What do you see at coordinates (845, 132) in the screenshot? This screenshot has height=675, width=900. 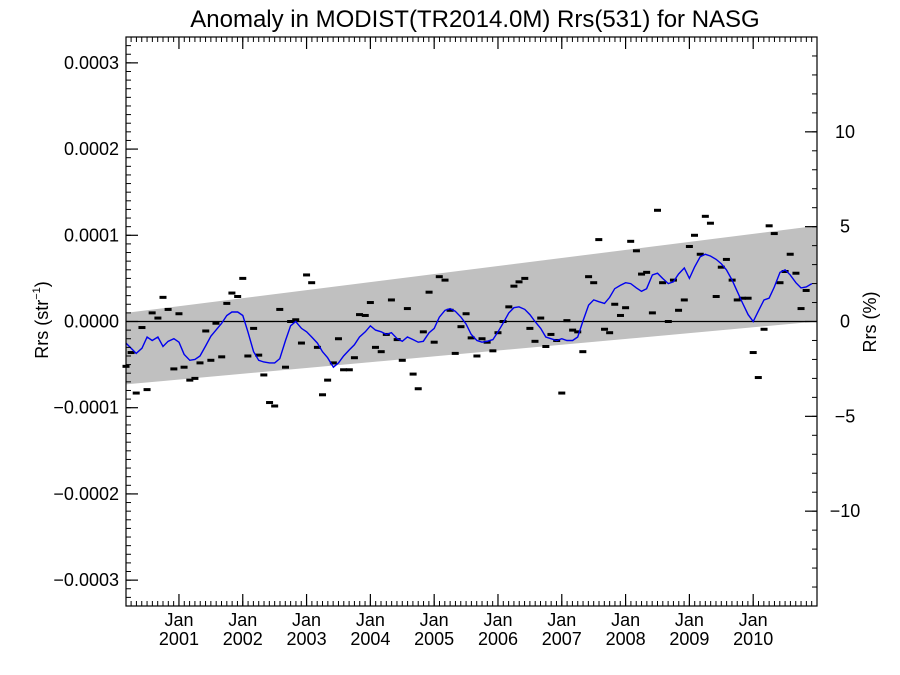 I see `y2-tick-label: 10` at bounding box center [845, 132].